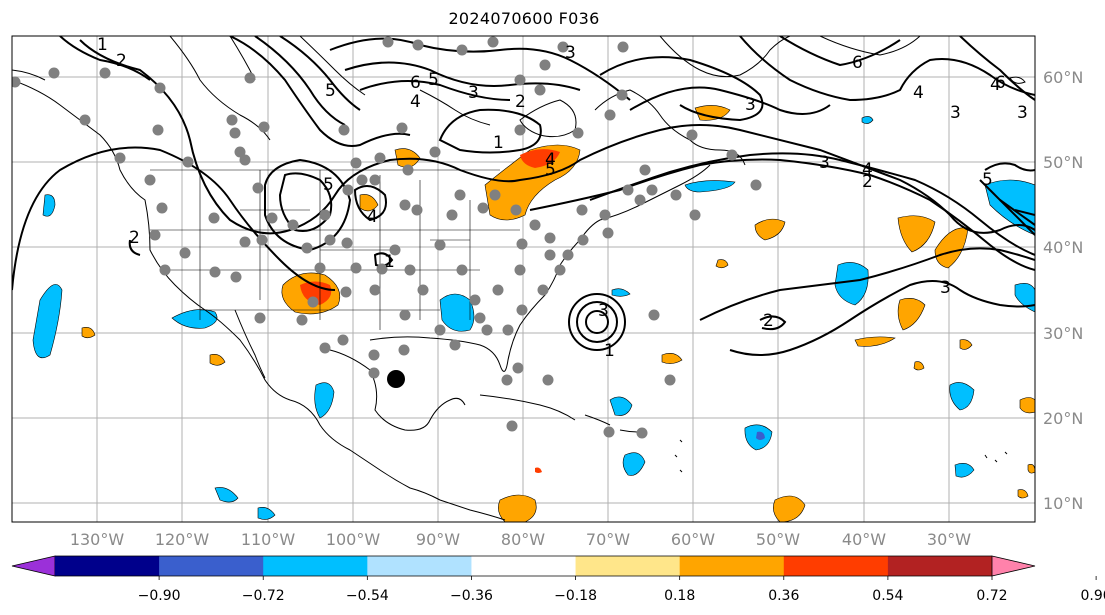 The image size is (1105, 615). I want to click on longitude-label: 120°W, so click(182, 539).